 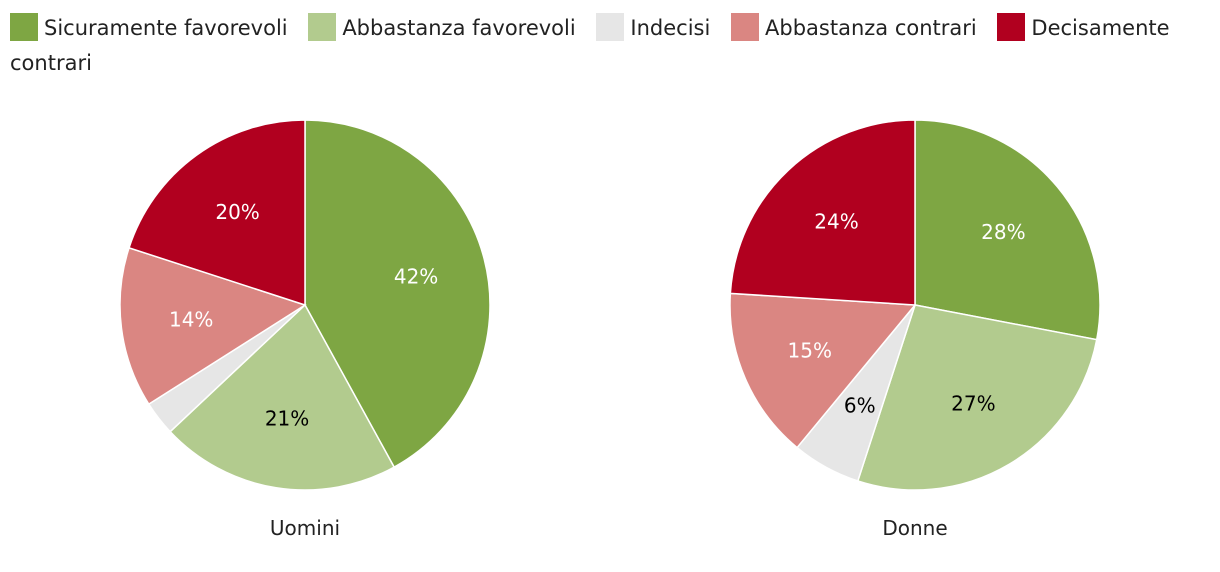 I want to click on slice-value-label: 24%, so click(x=836, y=221).